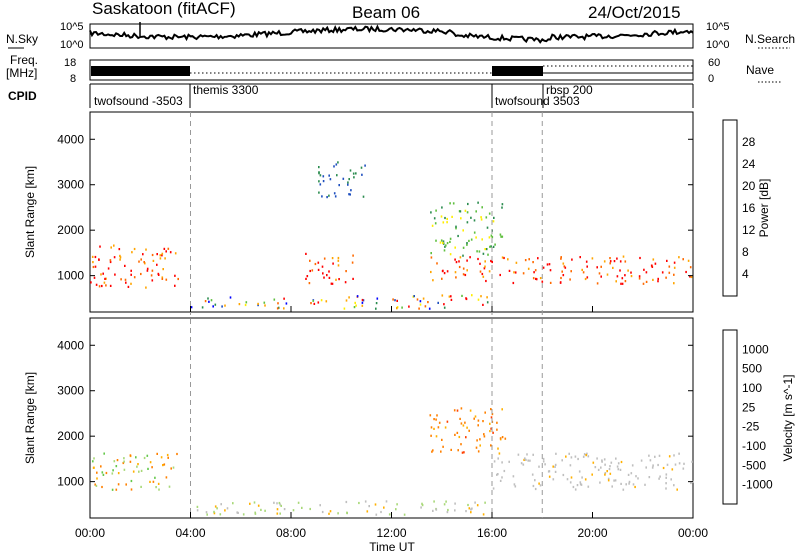 The height and width of the screenshot is (559, 800). Describe the element at coordinates (30, 418) in the screenshot. I see `velocity-ylabel: Slant Range [km]` at that location.